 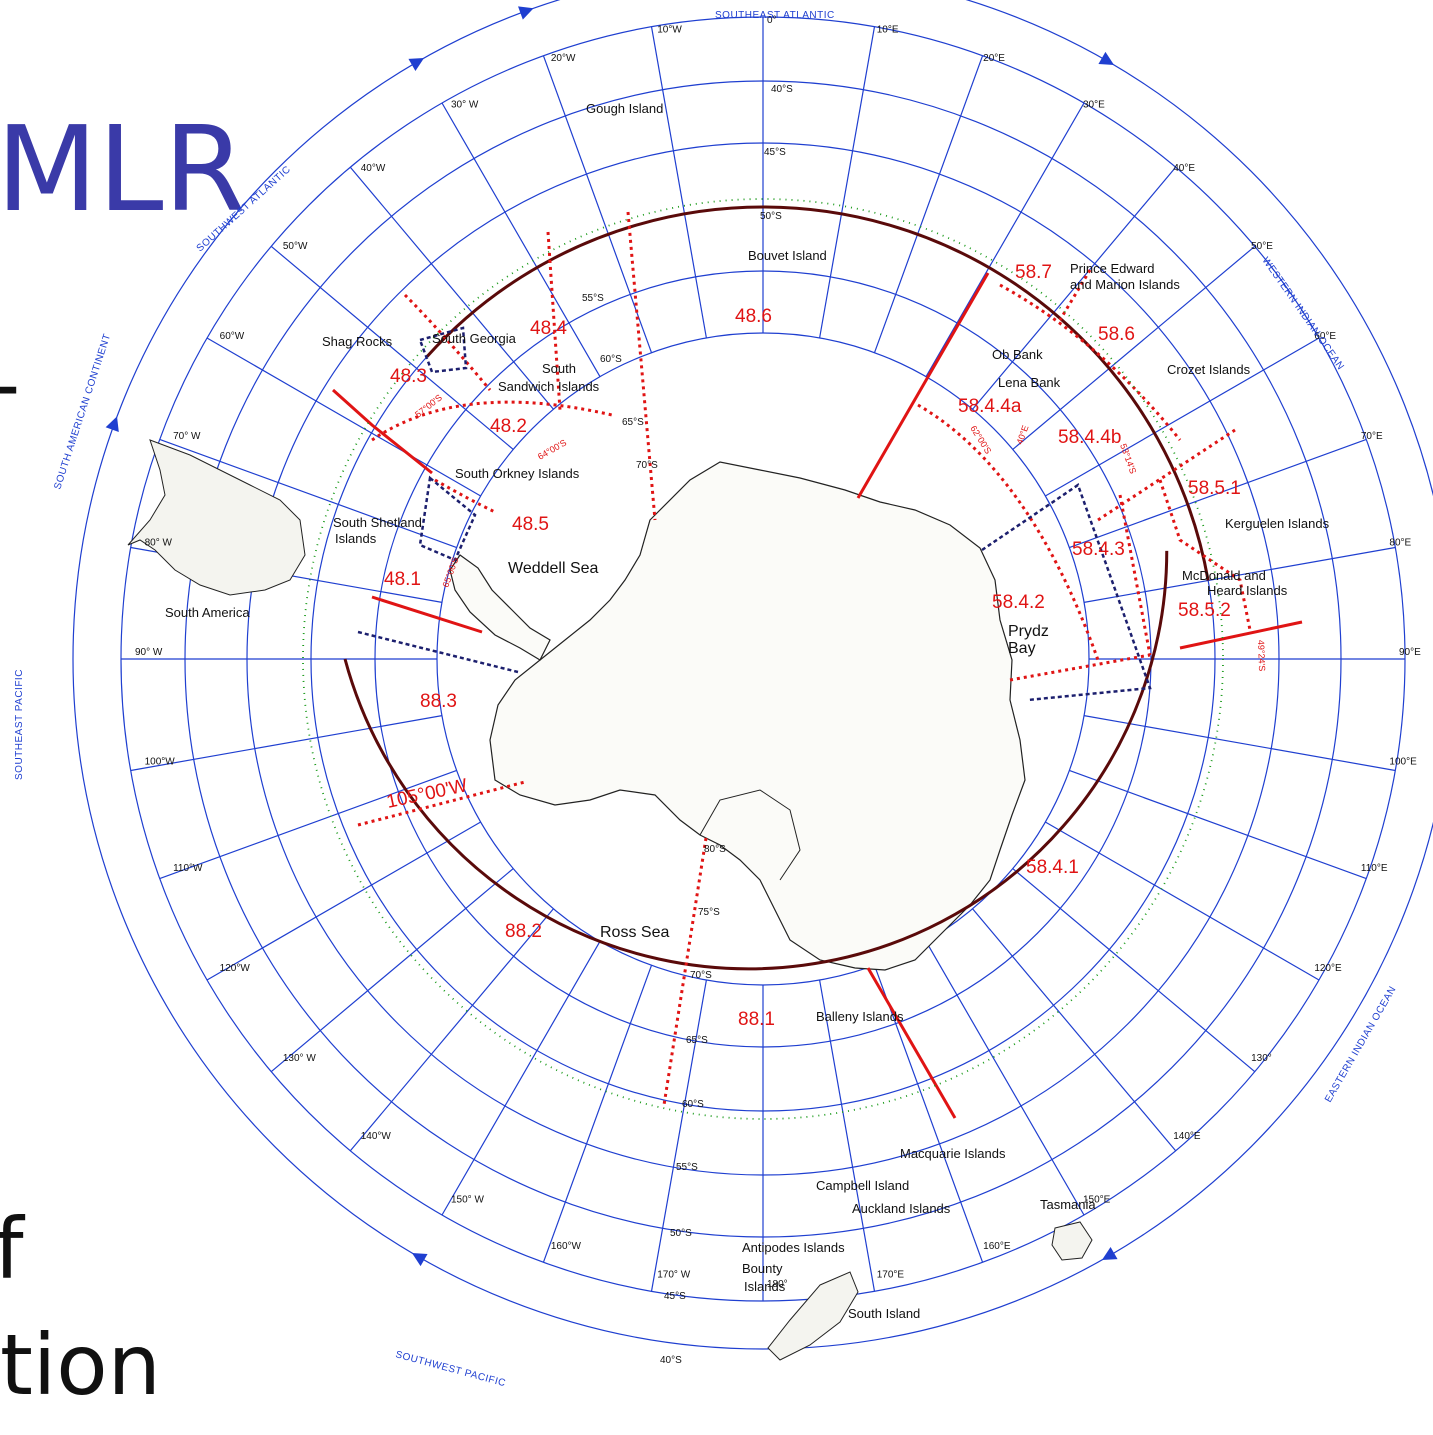 I want to click on place-label: Antipodes Islands, so click(x=793, y=1247).